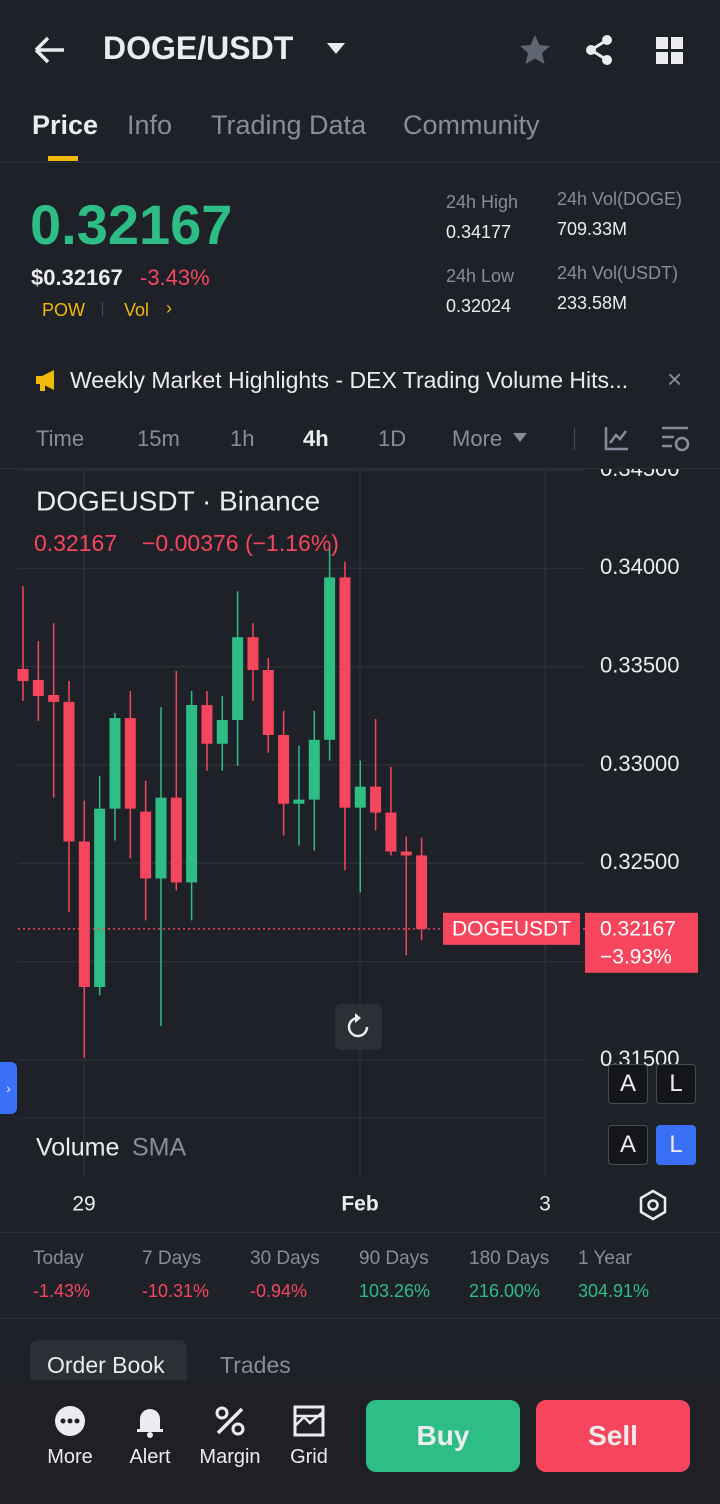 Image resolution: width=720 pixels, height=1504 pixels. What do you see at coordinates (358, 1027) in the screenshot?
I see `reset-button` at bounding box center [358, 1027].